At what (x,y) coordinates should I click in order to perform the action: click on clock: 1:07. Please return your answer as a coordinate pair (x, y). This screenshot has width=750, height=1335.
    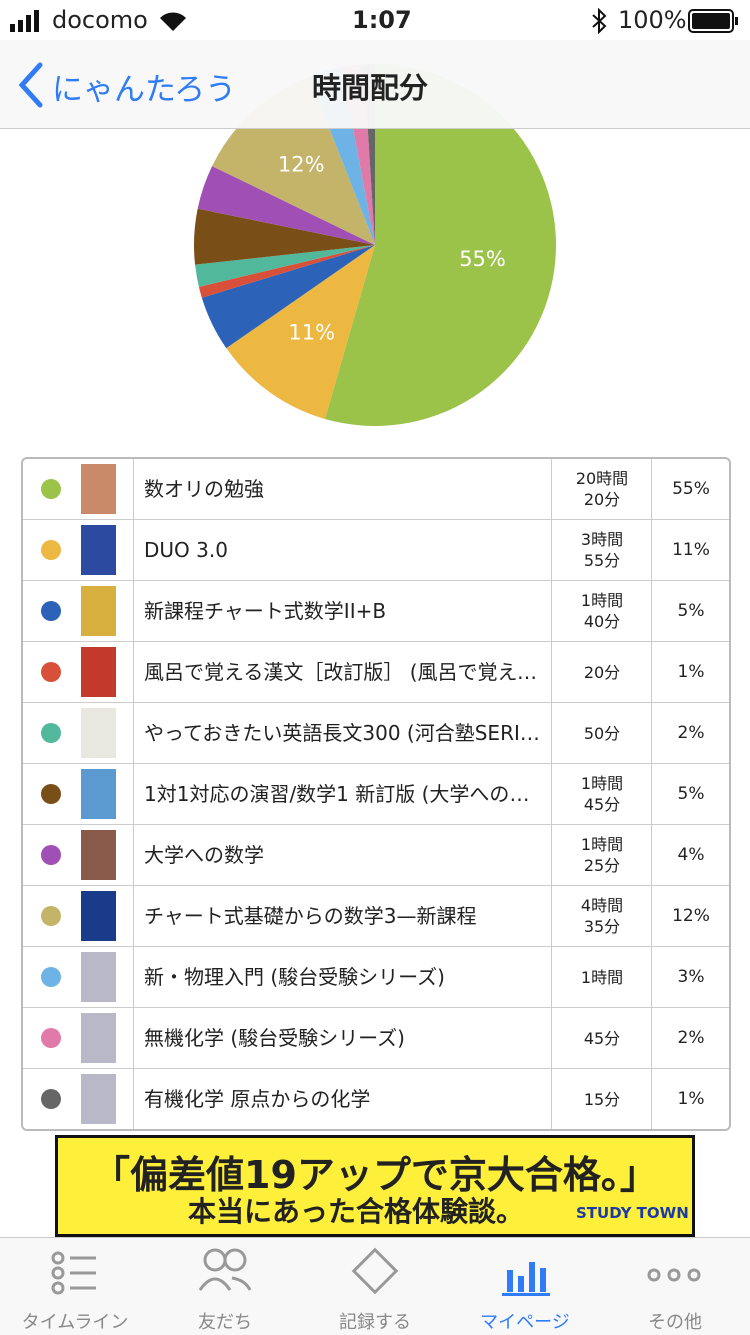
    Looking at the image, I should click on (382, 20).